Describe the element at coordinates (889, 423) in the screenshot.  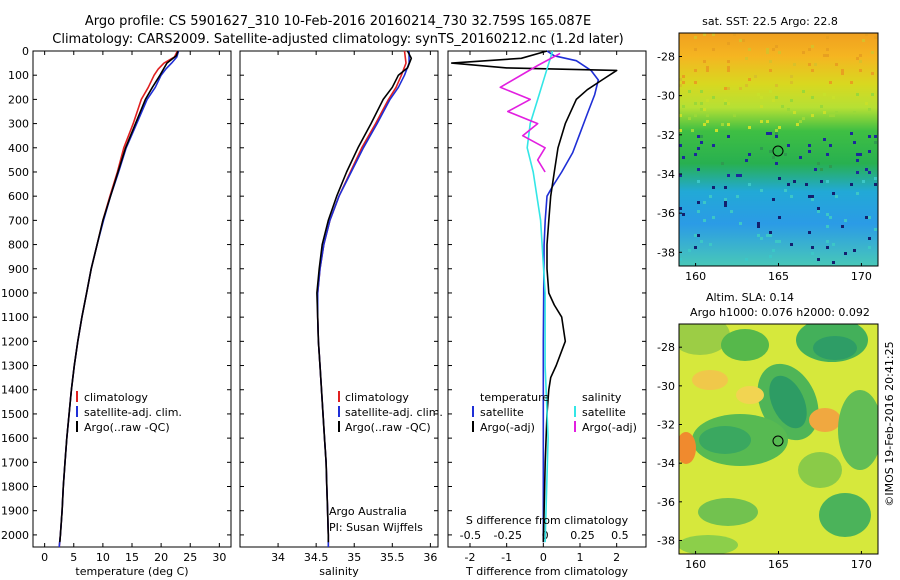
I see `credit-text: ©IMOS 19-Feb-2016 20:41:25` at that location.